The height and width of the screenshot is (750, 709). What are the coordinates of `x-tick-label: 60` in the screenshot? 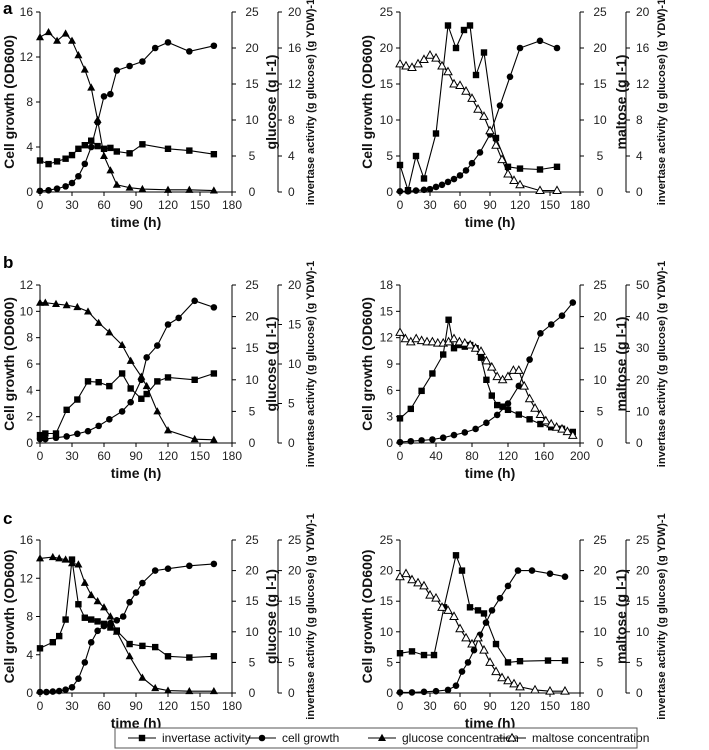 It's located at (460, 706).